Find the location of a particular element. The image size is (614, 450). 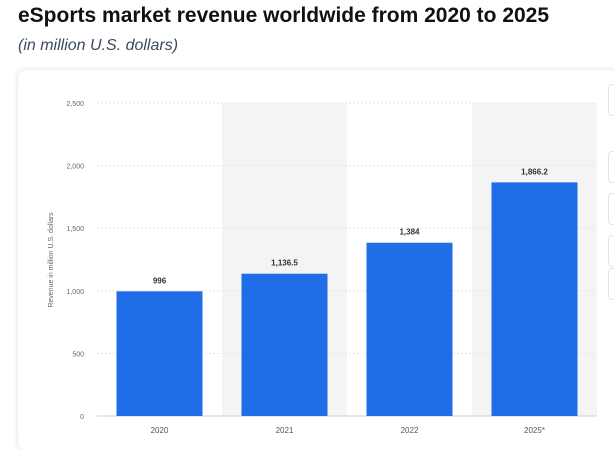

x-tick-label: 2022 is located at coordinates (410, 430).